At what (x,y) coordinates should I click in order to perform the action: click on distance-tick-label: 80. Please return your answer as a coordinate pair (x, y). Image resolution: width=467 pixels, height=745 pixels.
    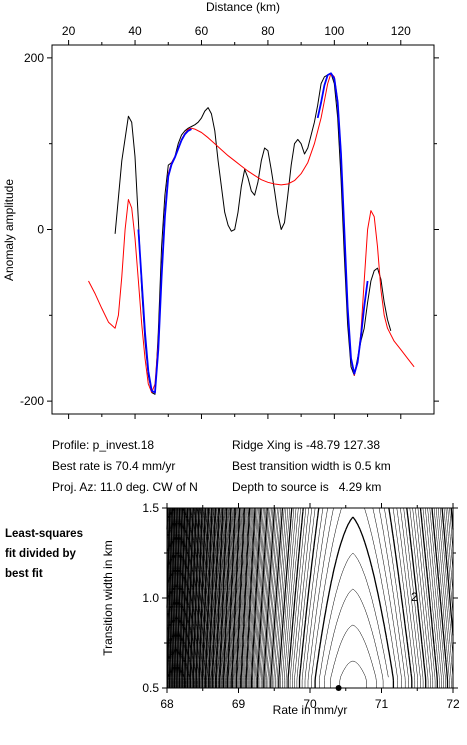
    Looking at the image, I should click on (268, 31).